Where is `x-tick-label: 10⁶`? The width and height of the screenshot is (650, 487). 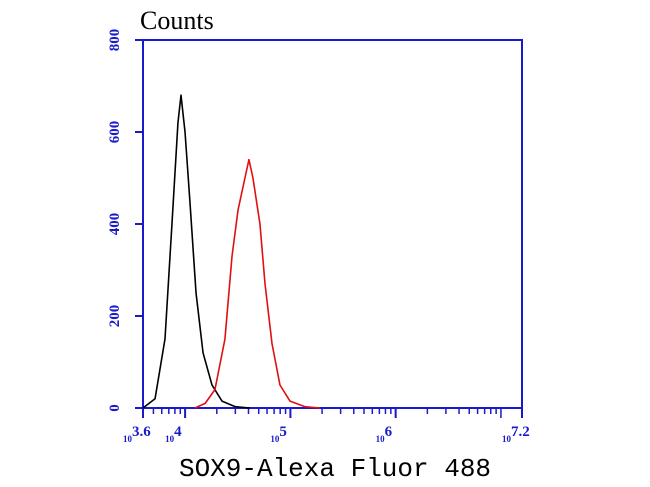
x-tick-label: 10⁶ is located at coordinates (384, 434).